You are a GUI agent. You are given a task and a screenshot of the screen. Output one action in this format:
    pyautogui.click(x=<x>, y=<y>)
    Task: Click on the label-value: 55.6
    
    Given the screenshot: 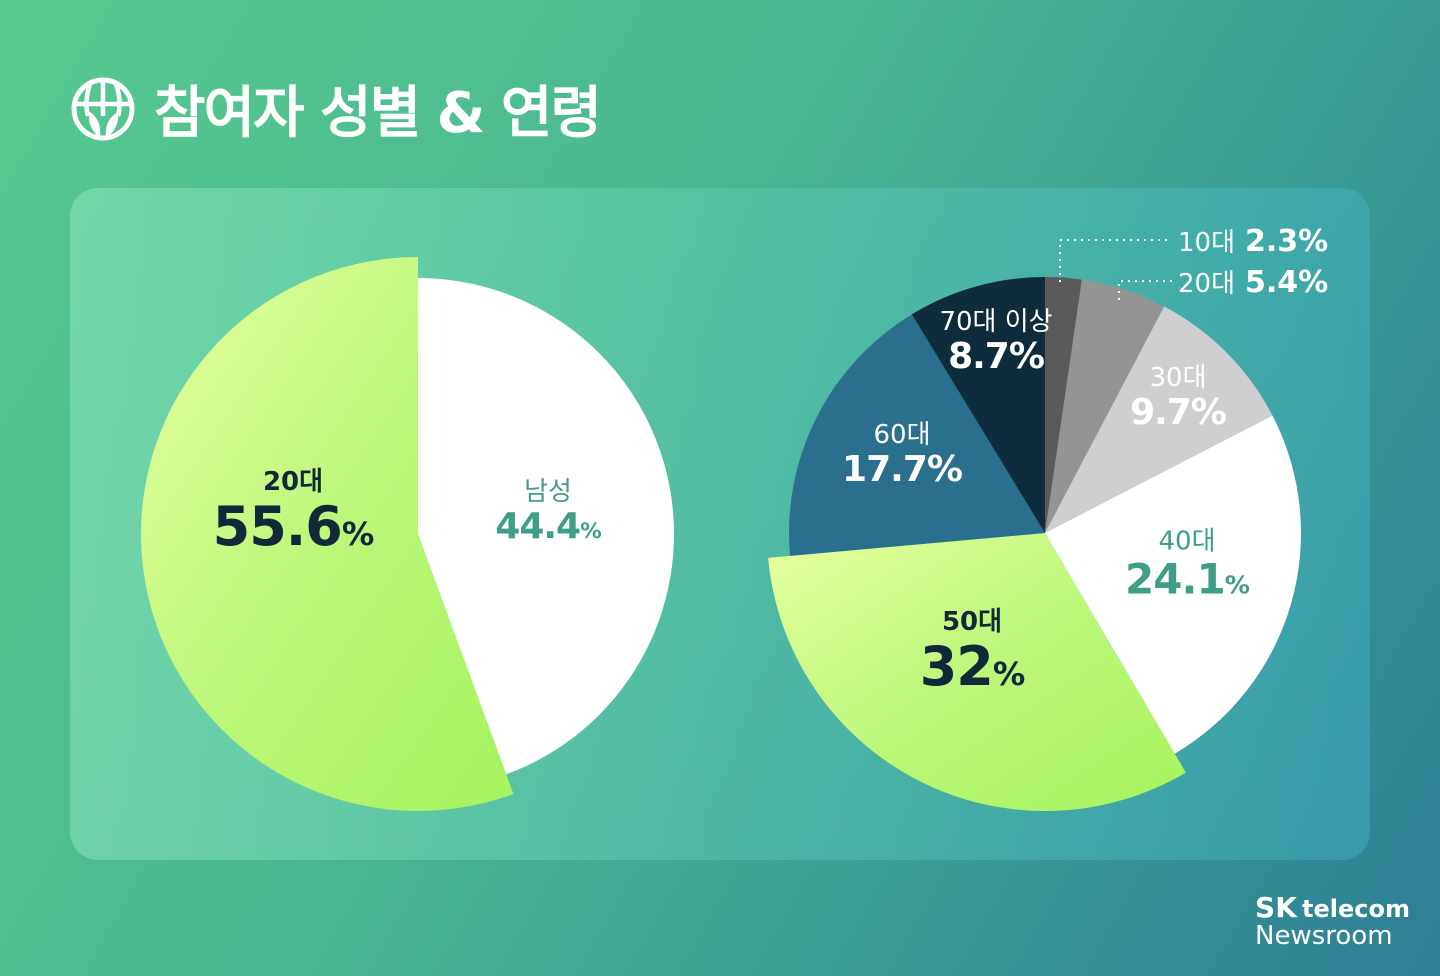 What is the action you would take?
    pyautogui.click(x=277, y=526)
    